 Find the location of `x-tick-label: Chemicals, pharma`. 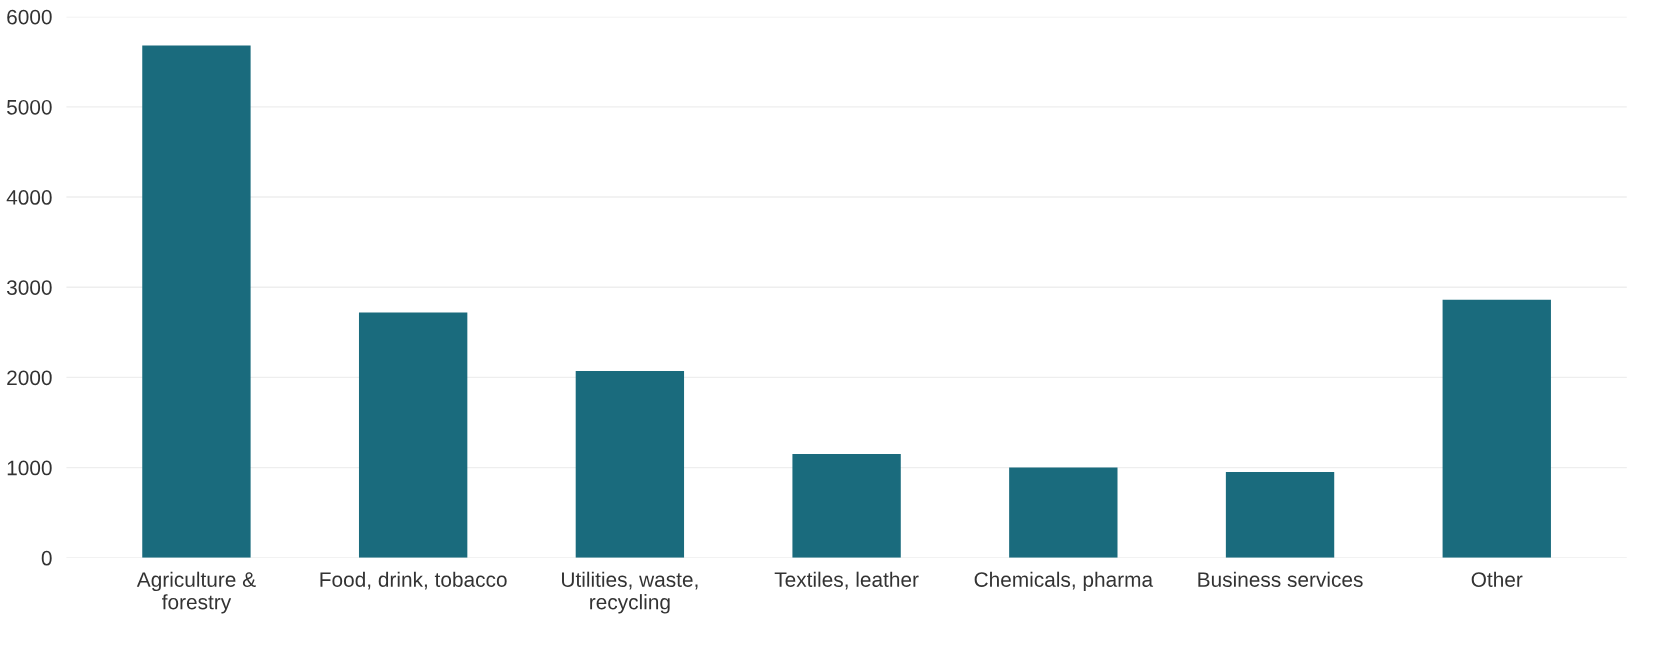

x-tick-label: Chemicals, pharma is located at coordinates (1064, 581).